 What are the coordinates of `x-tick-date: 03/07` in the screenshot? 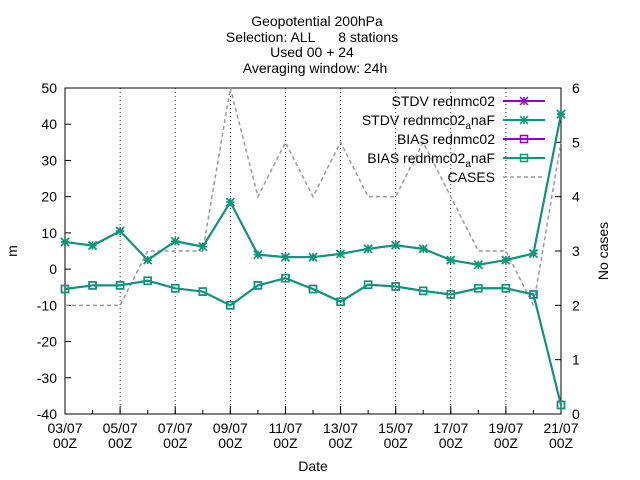 It's located at (64, 428).